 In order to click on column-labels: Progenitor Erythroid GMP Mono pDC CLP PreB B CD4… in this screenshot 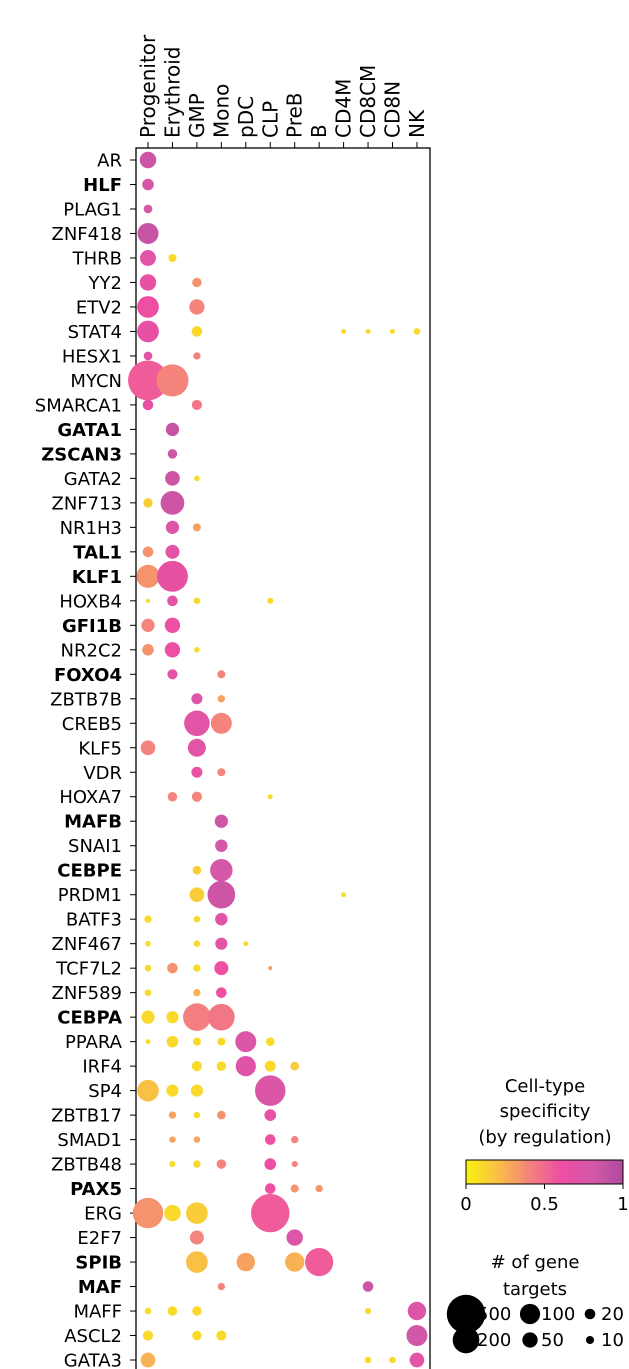, I will do `click(282, 91)`.